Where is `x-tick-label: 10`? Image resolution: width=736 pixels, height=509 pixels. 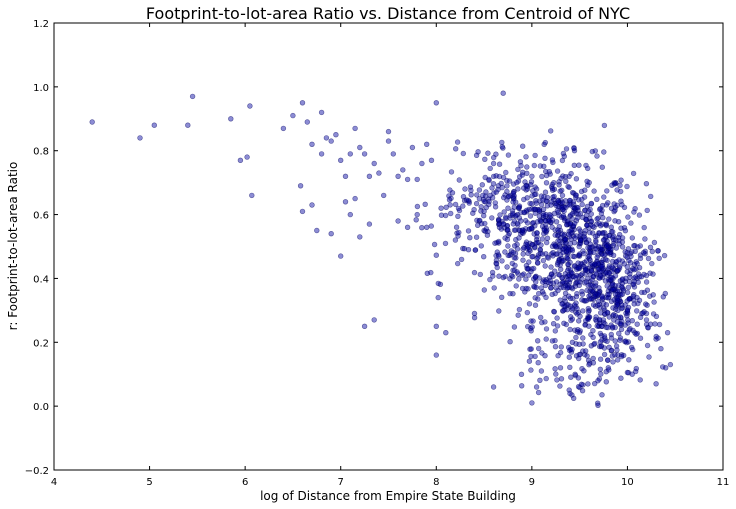 x-tick-label: 10 is located at coordinates (627, 482).